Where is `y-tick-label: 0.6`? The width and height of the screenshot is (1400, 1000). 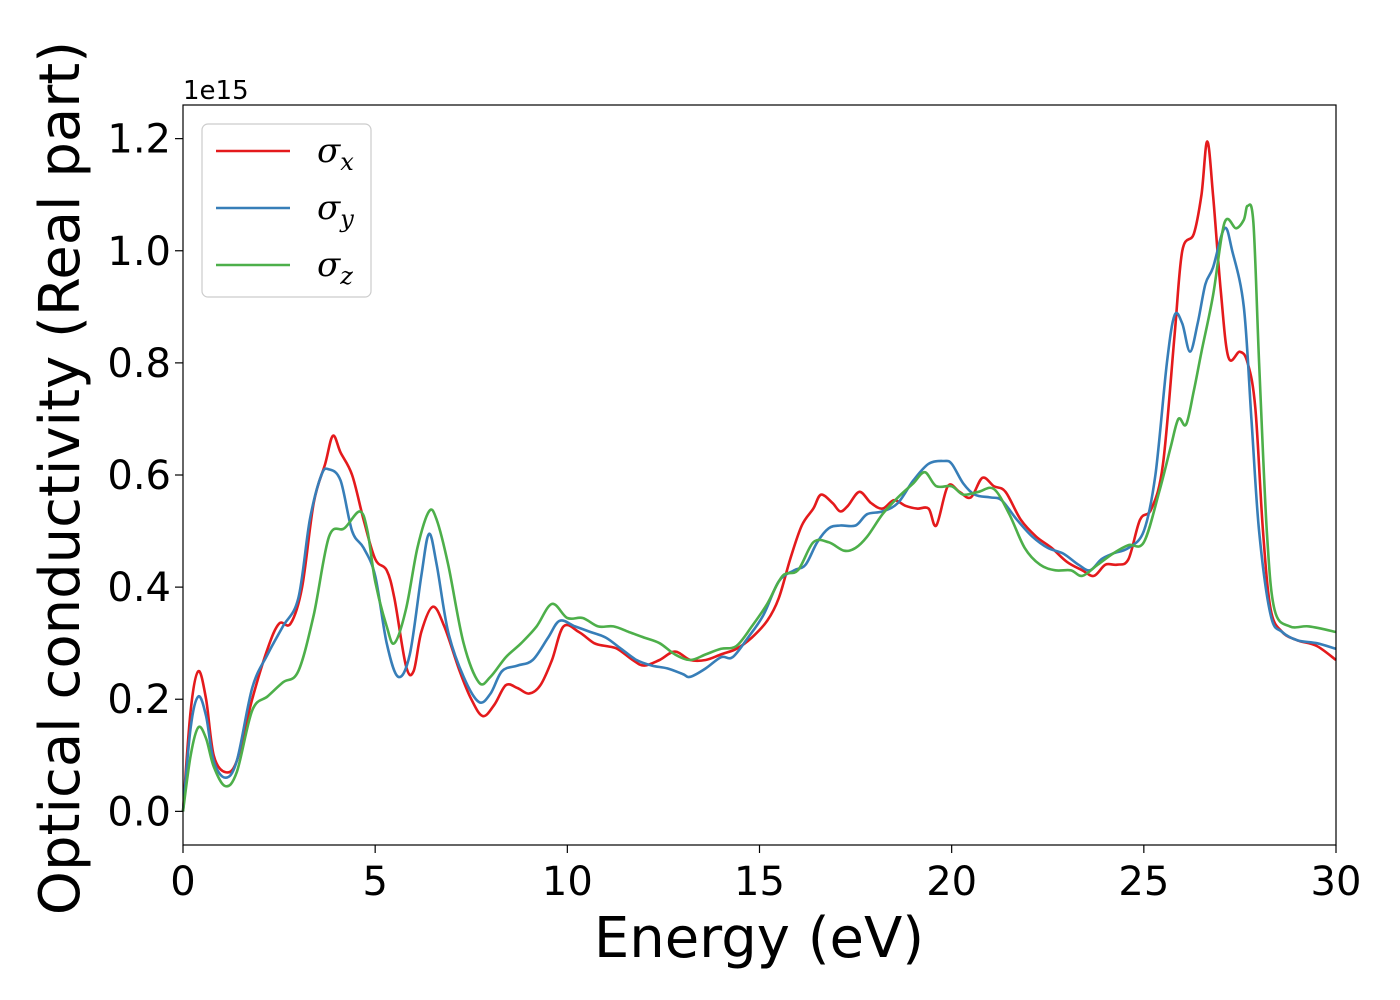 y-tick-label: 0.6 is located at coordinates (139, 476).